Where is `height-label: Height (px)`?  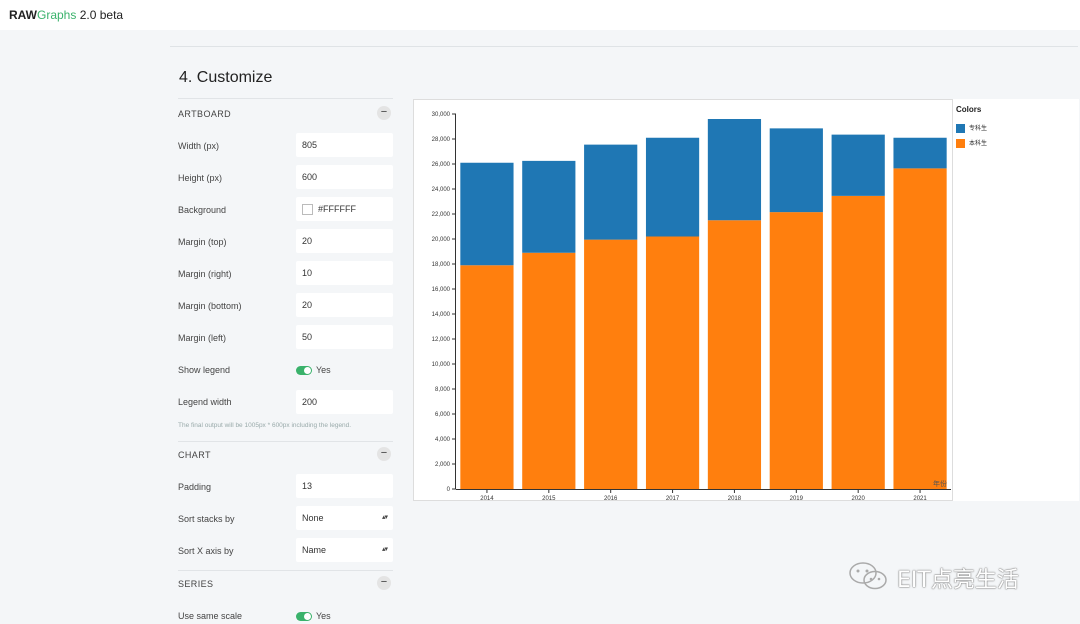
height-label: Height (px) is located at coordinates (200, 178).